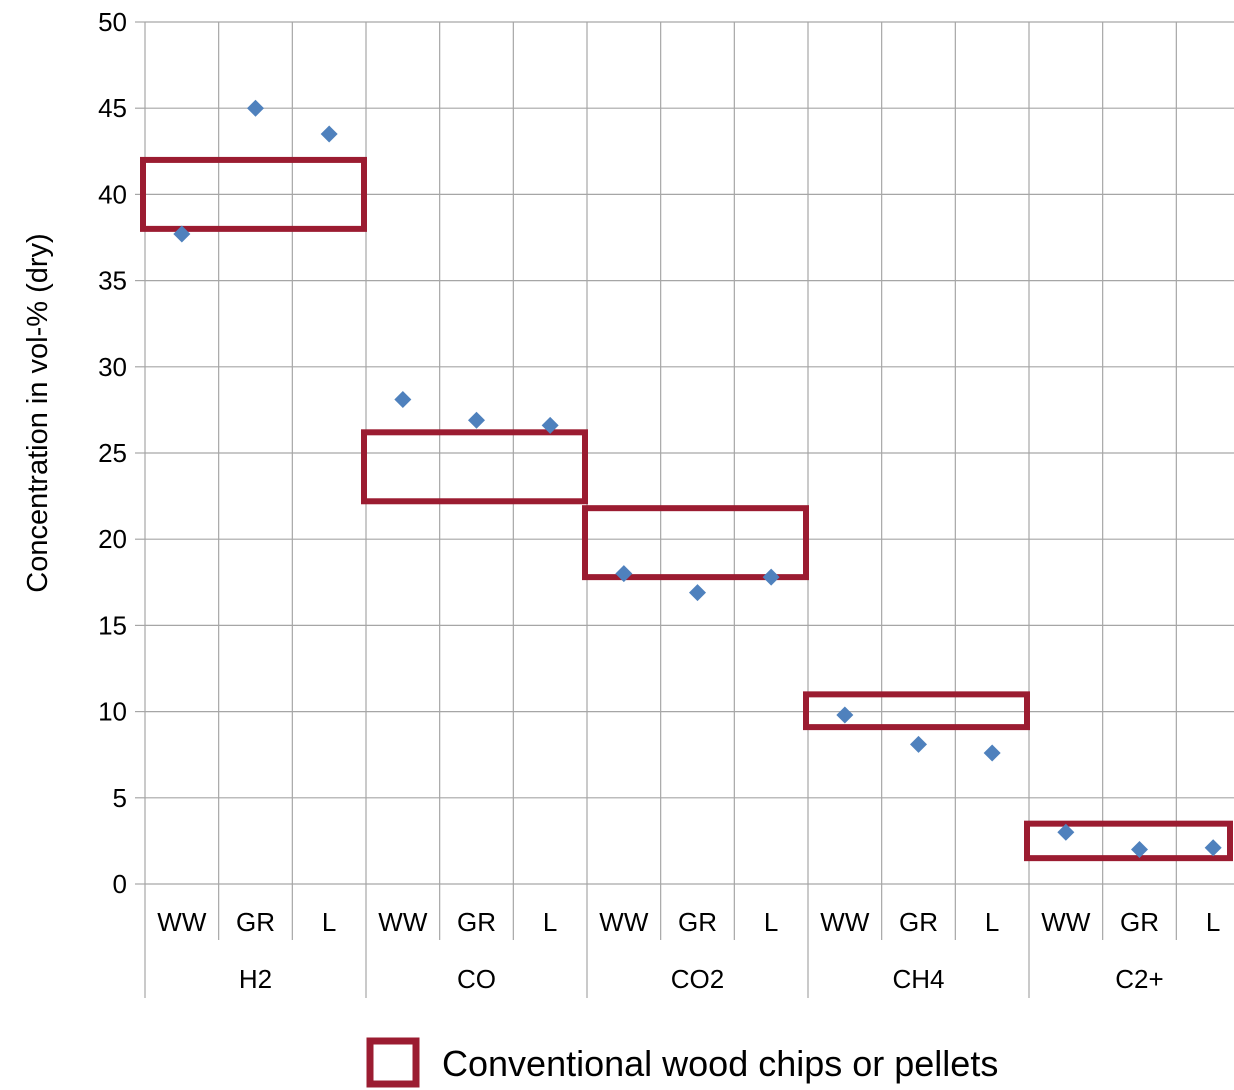 The height and width of the screenshot is (1090, 1234). I want to click on y-tick-label: 15, so click(112, 625).